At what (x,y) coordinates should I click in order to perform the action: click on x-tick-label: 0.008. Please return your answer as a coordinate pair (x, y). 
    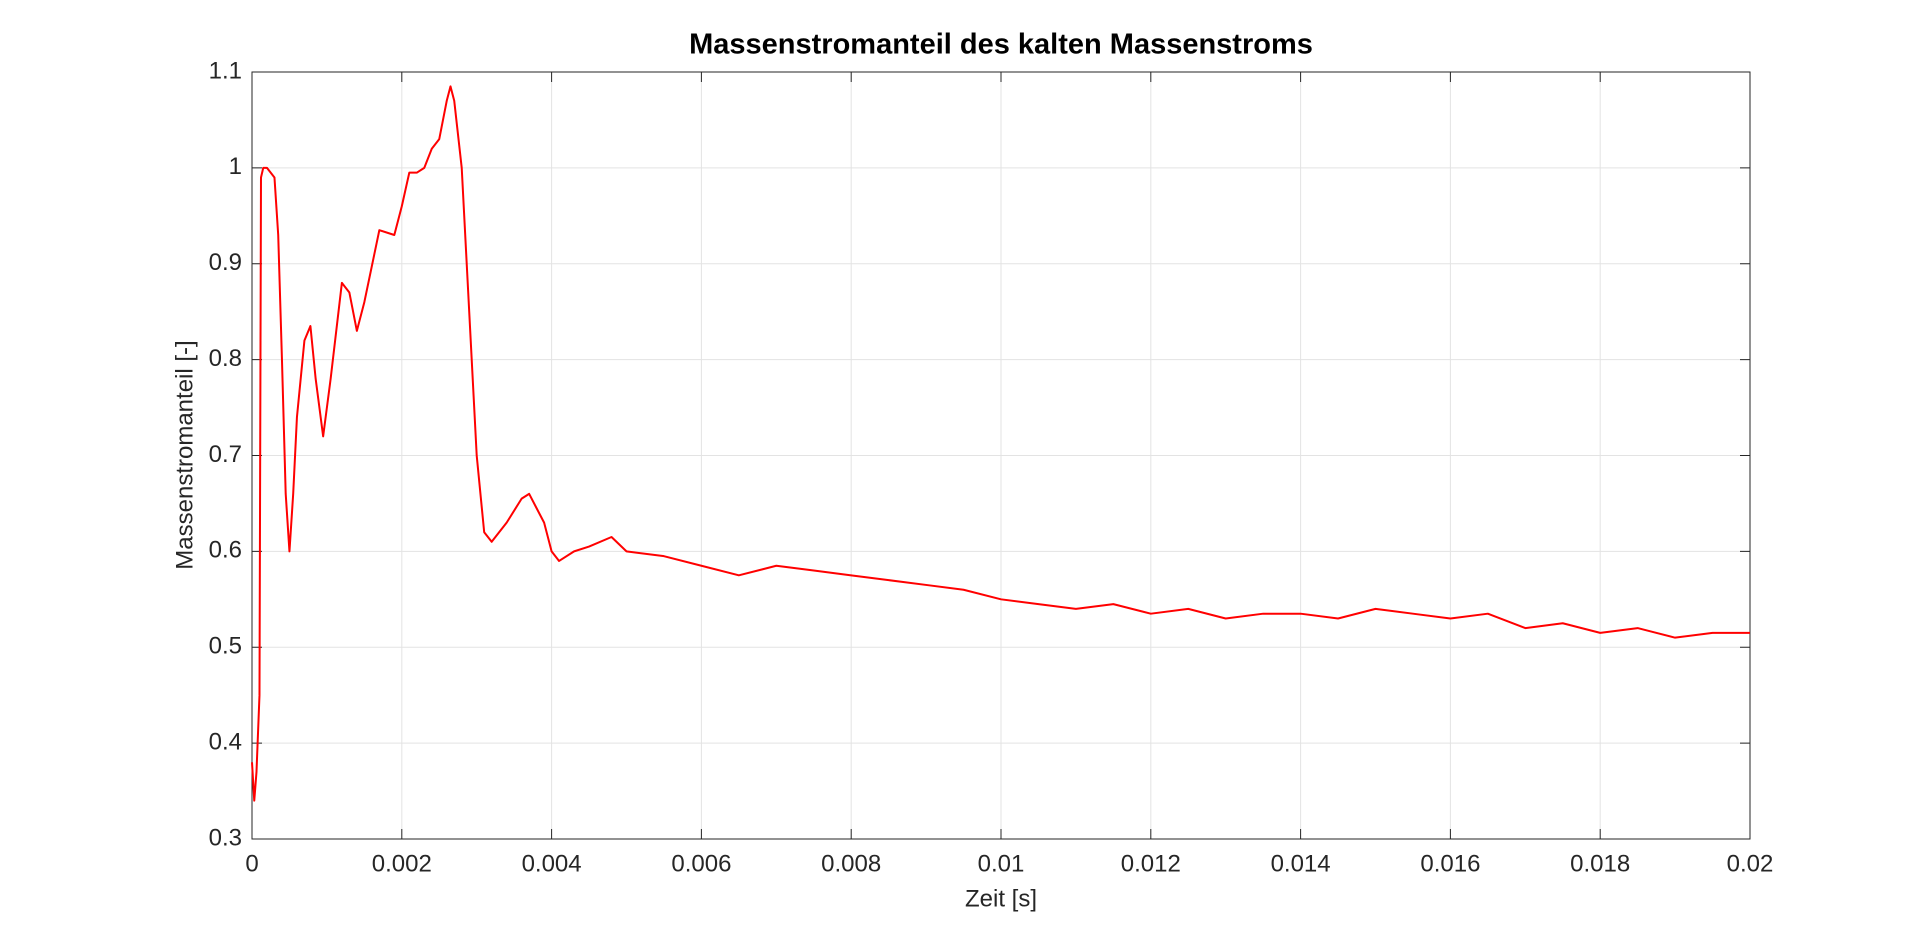
    Looking at the image, I should click on (851, 863).